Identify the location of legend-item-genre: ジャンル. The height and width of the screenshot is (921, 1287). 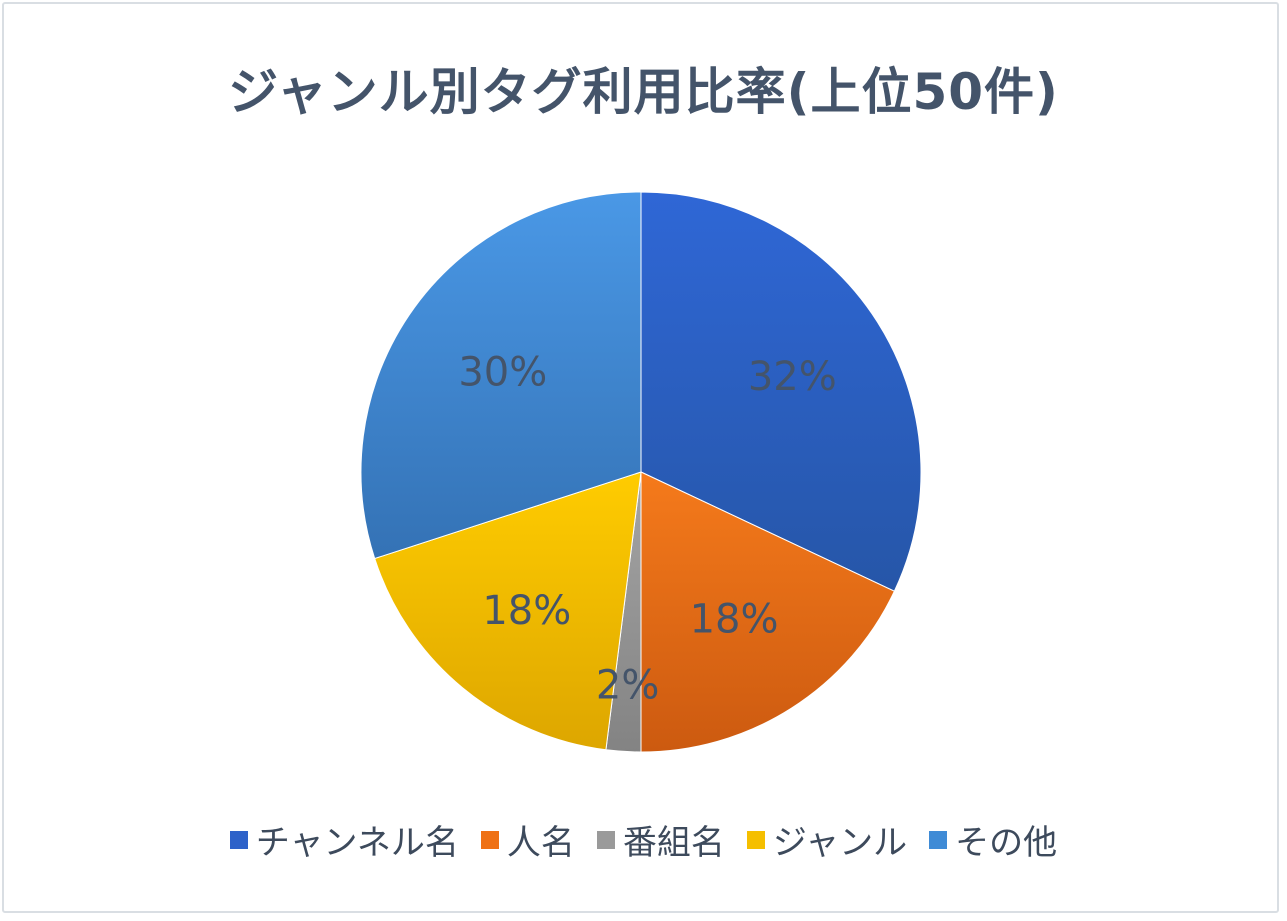
(827, 839).